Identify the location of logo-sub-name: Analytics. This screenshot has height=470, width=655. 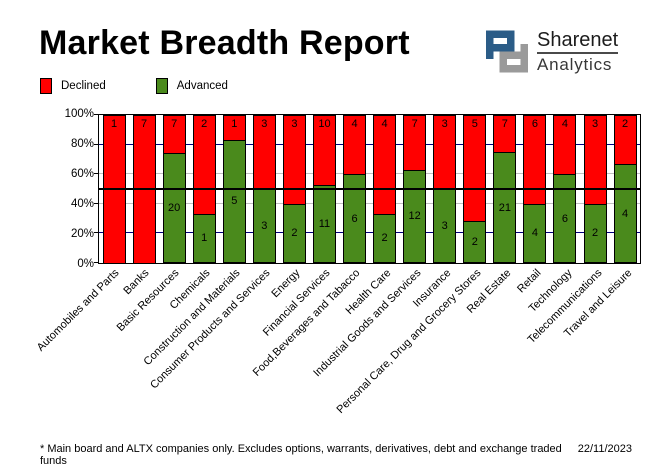
(575, 64).